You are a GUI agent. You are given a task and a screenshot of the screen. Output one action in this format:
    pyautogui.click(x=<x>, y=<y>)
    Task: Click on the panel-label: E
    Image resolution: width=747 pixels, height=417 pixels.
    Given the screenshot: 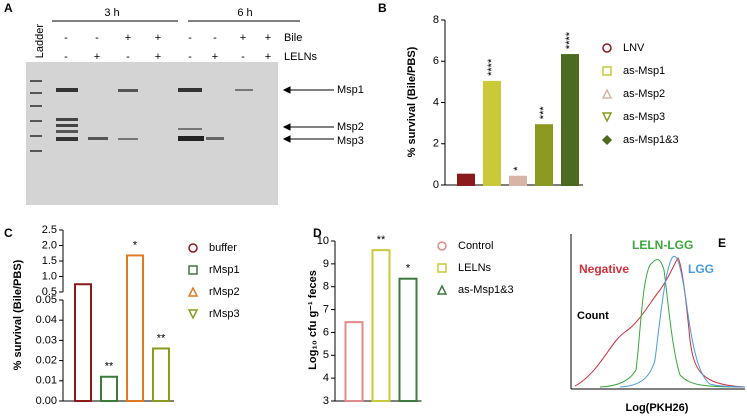 What is the action you would take?
    pyautogui.click(x=722, y=243)
    